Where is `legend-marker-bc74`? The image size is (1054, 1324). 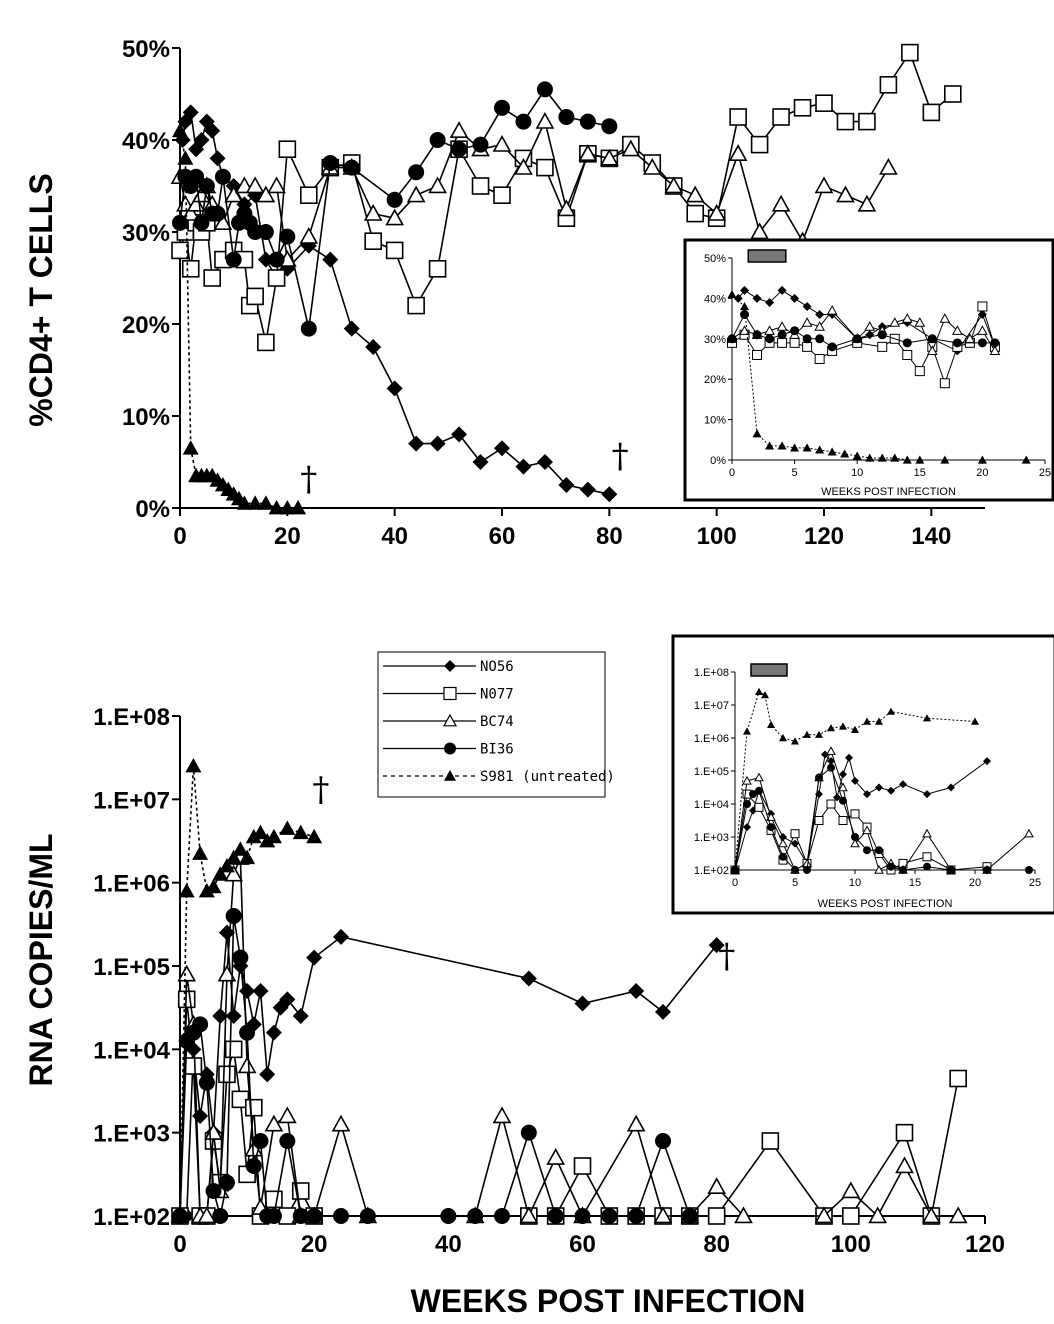
legend-marker-bc74 is located at coordinates (450, 720).